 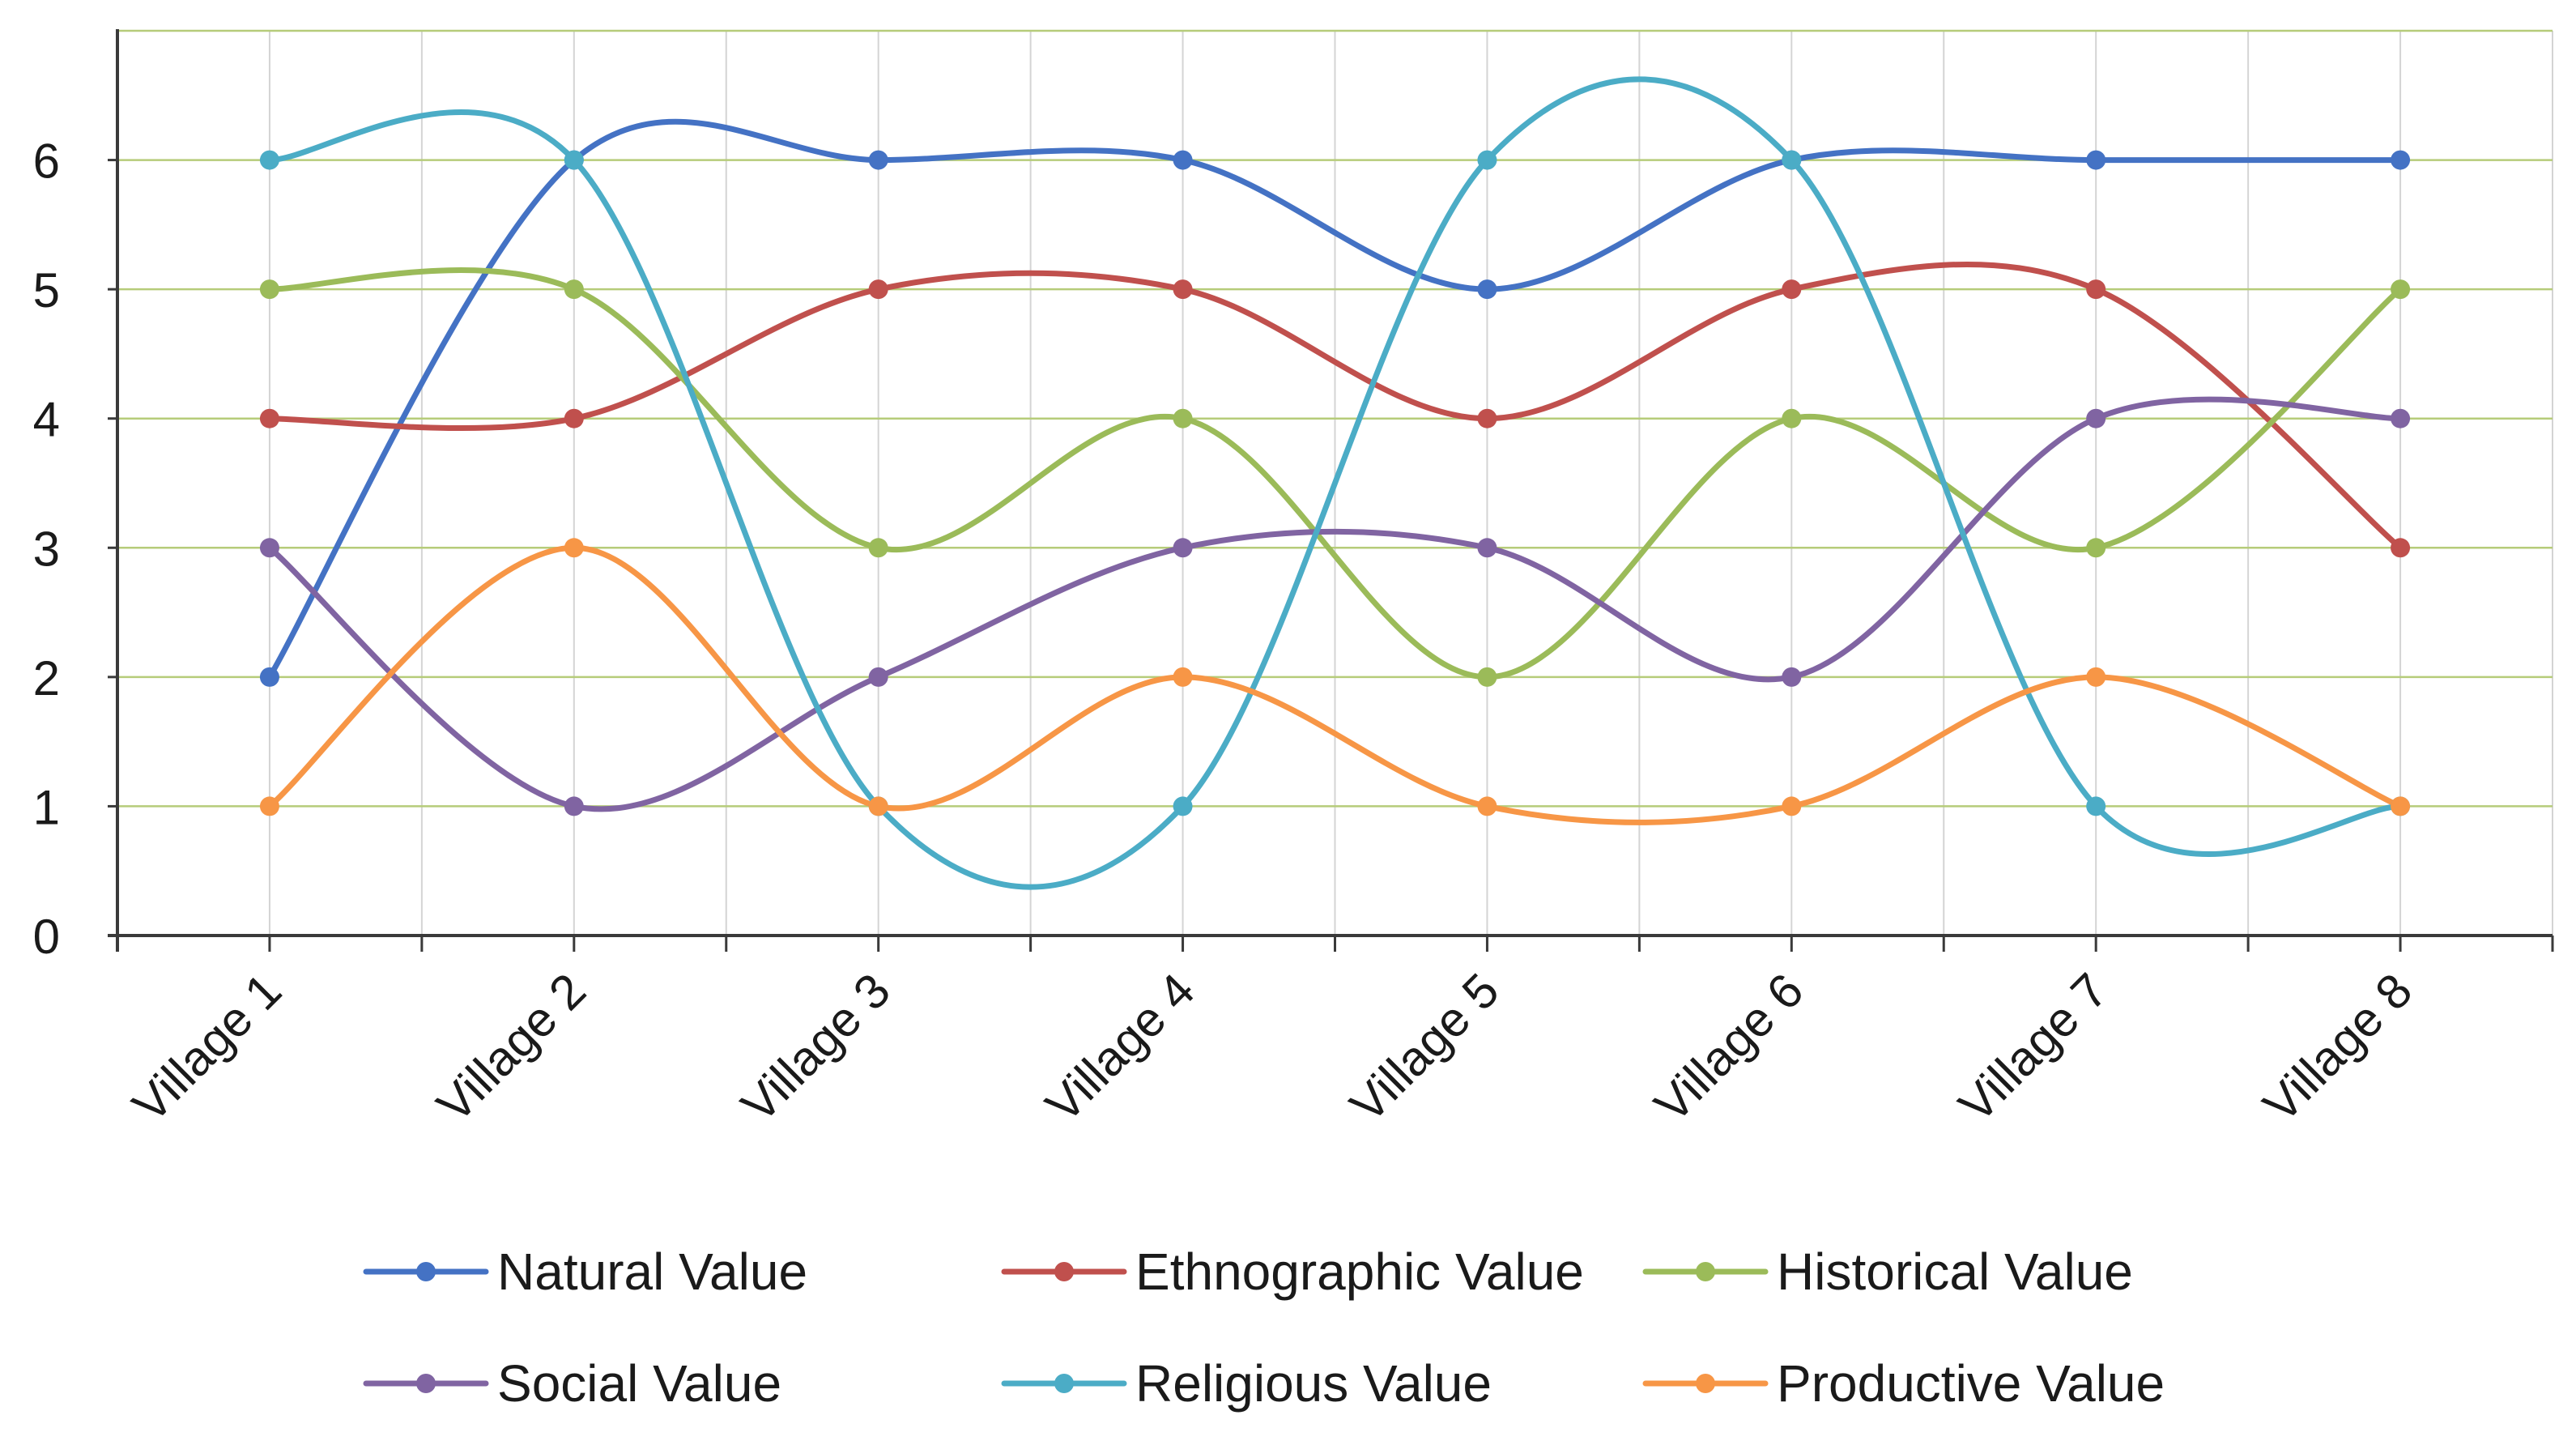 What do you see at coordinates (652, 1272) in the screenshot?
I see `legend-label: Natural Value` at bounding box center [652, 1272].